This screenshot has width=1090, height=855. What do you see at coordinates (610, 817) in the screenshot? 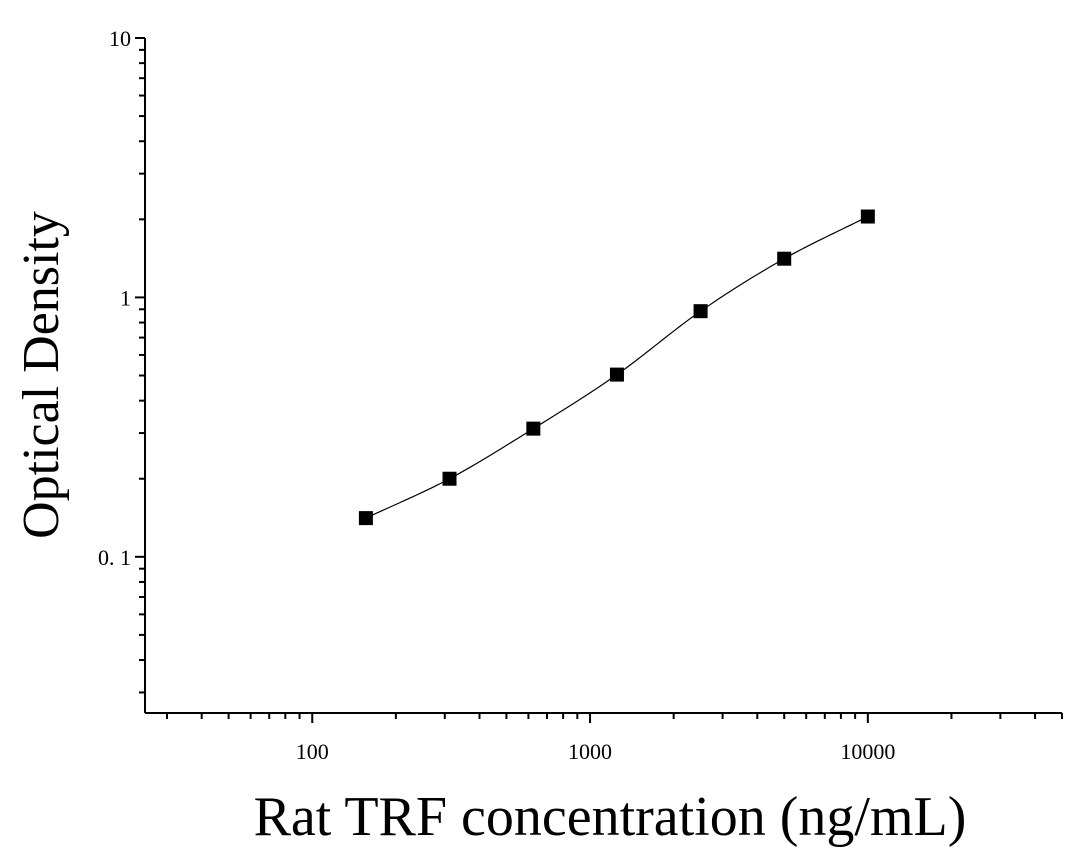
I see `x-axis-title: Rat TRF concentration (ng/mL)` at bounding box center [610, 817].